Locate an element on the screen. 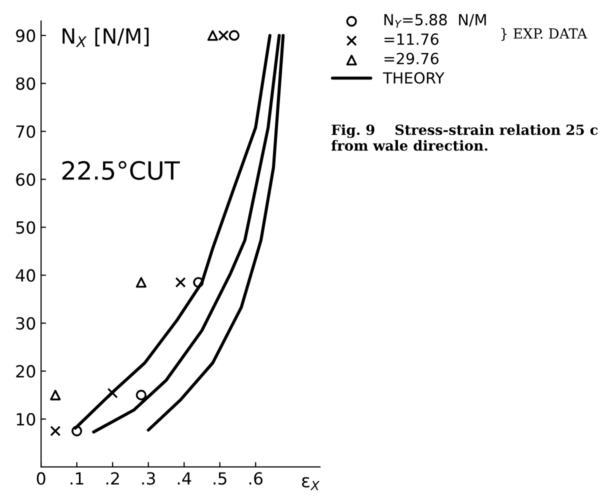 The image size is (613, 496). y-tick-label: 80 is located at coordinates (26, 83).